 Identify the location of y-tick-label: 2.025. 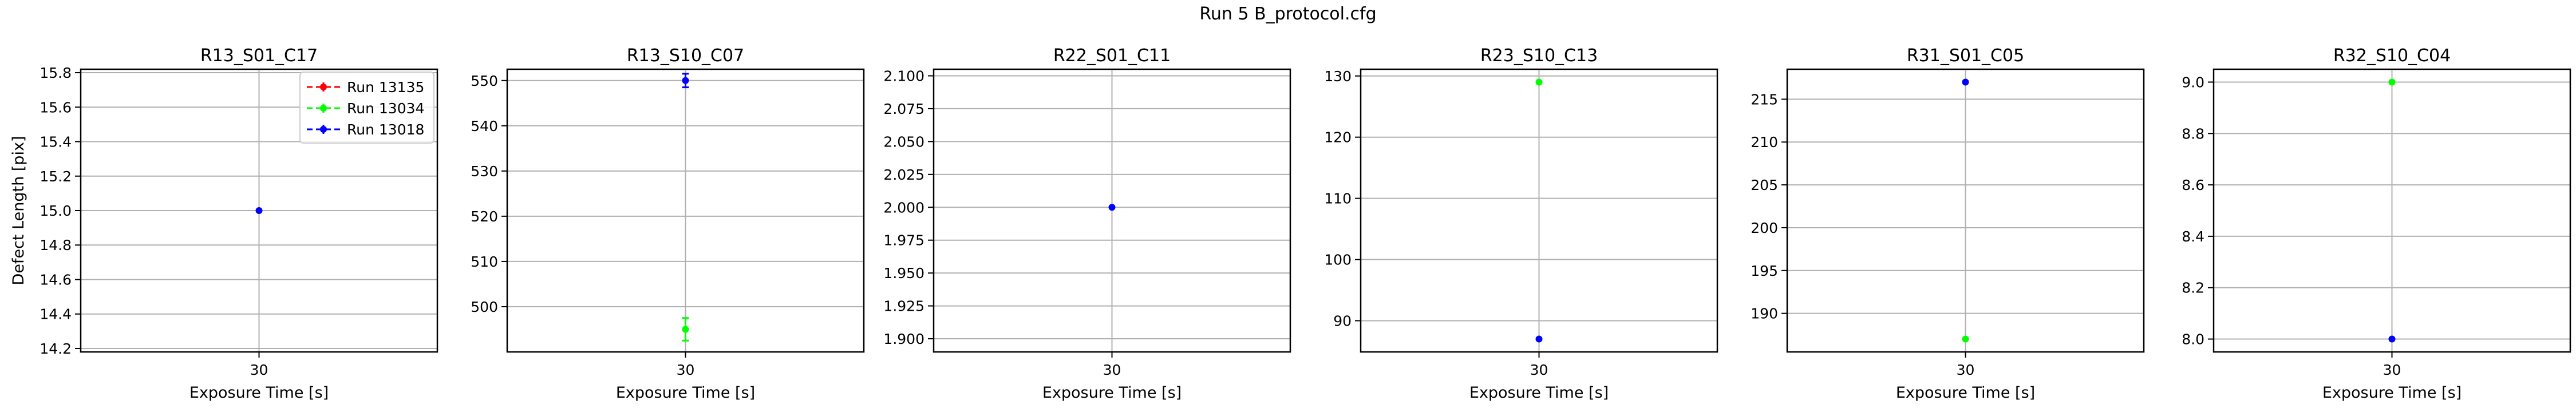
(903, 175).